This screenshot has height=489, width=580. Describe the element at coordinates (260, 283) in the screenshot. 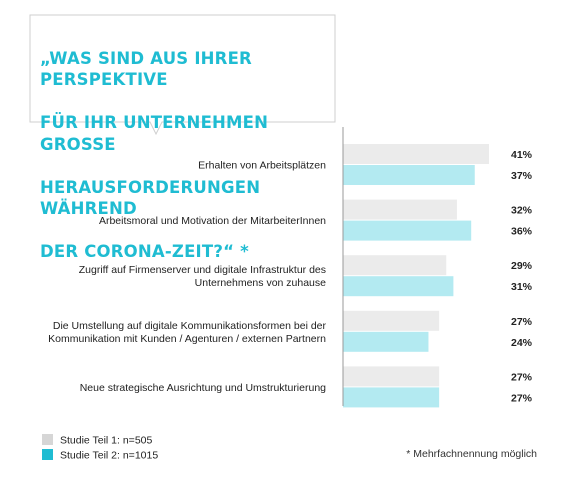

I see `category-label: Unternehmens von zuhause` at that location.